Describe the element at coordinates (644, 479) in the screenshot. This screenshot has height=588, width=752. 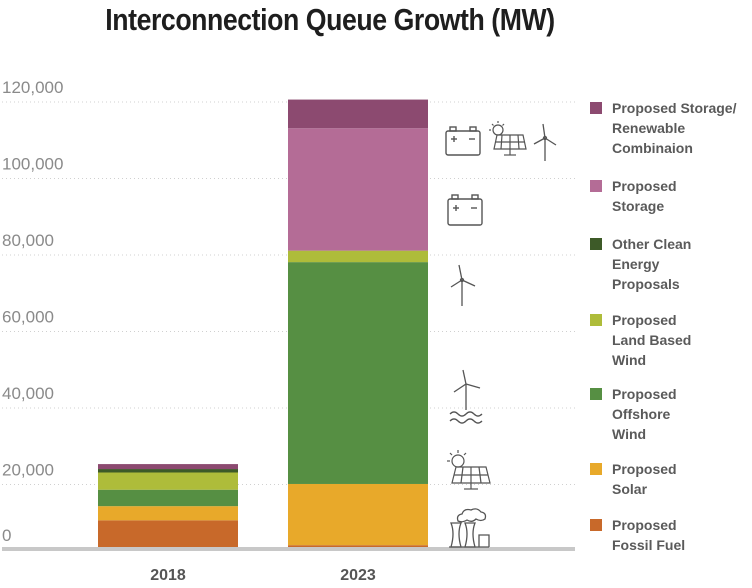
I see `legend-label: Proposed Solar` at that location.